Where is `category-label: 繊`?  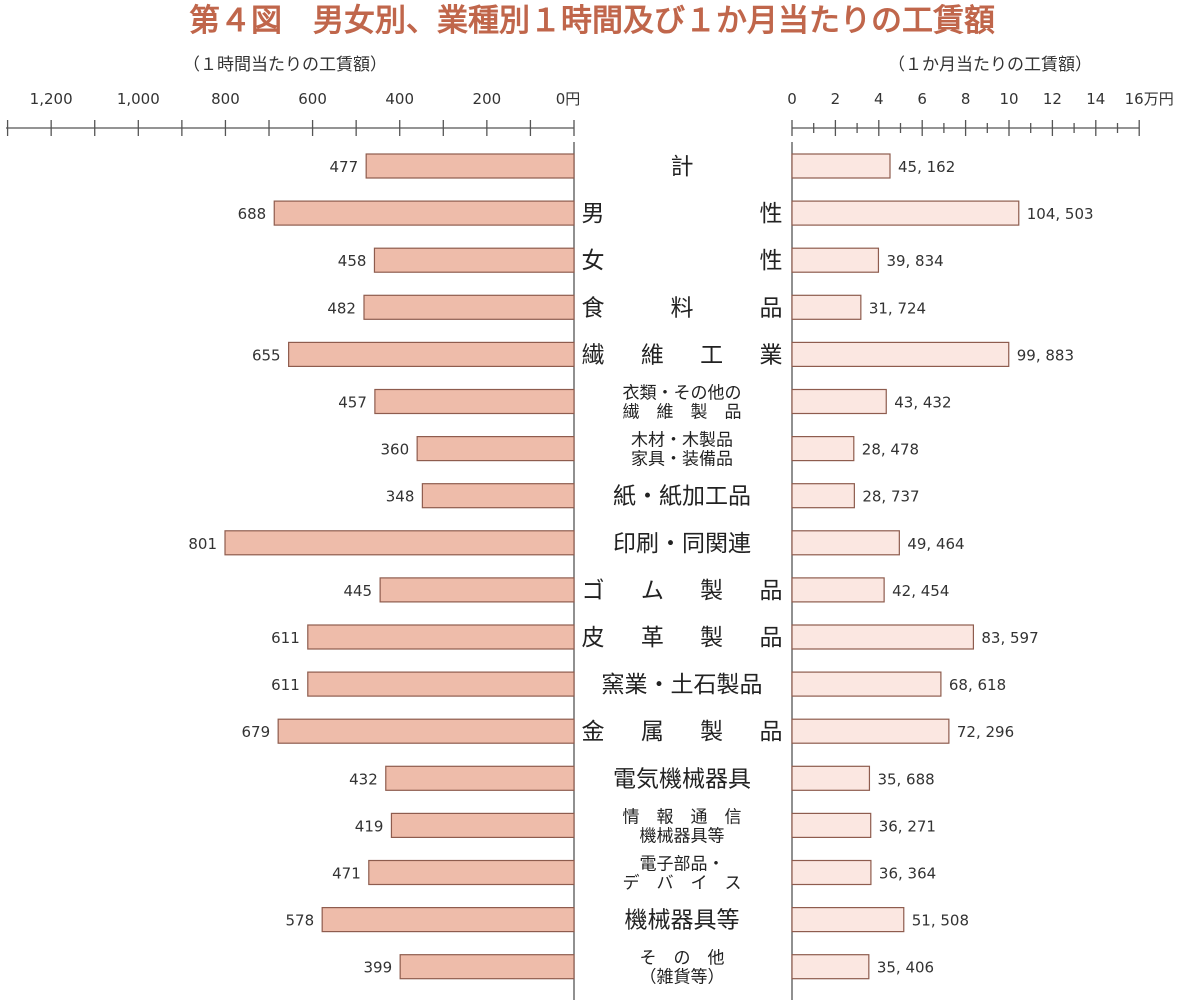 category-label: 繊 is located at coordinates (593, 355).